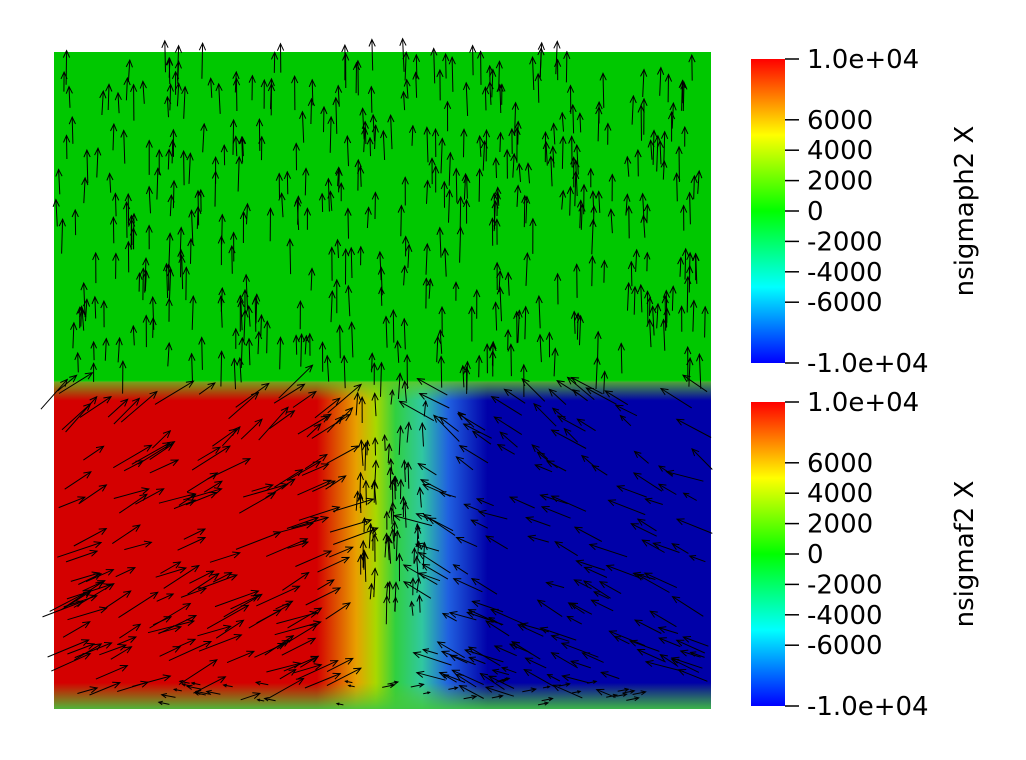 The width and height of the screenshot is (1026, 760). I want to click on colorbar-tick-label: 4000, so click(840, 494).